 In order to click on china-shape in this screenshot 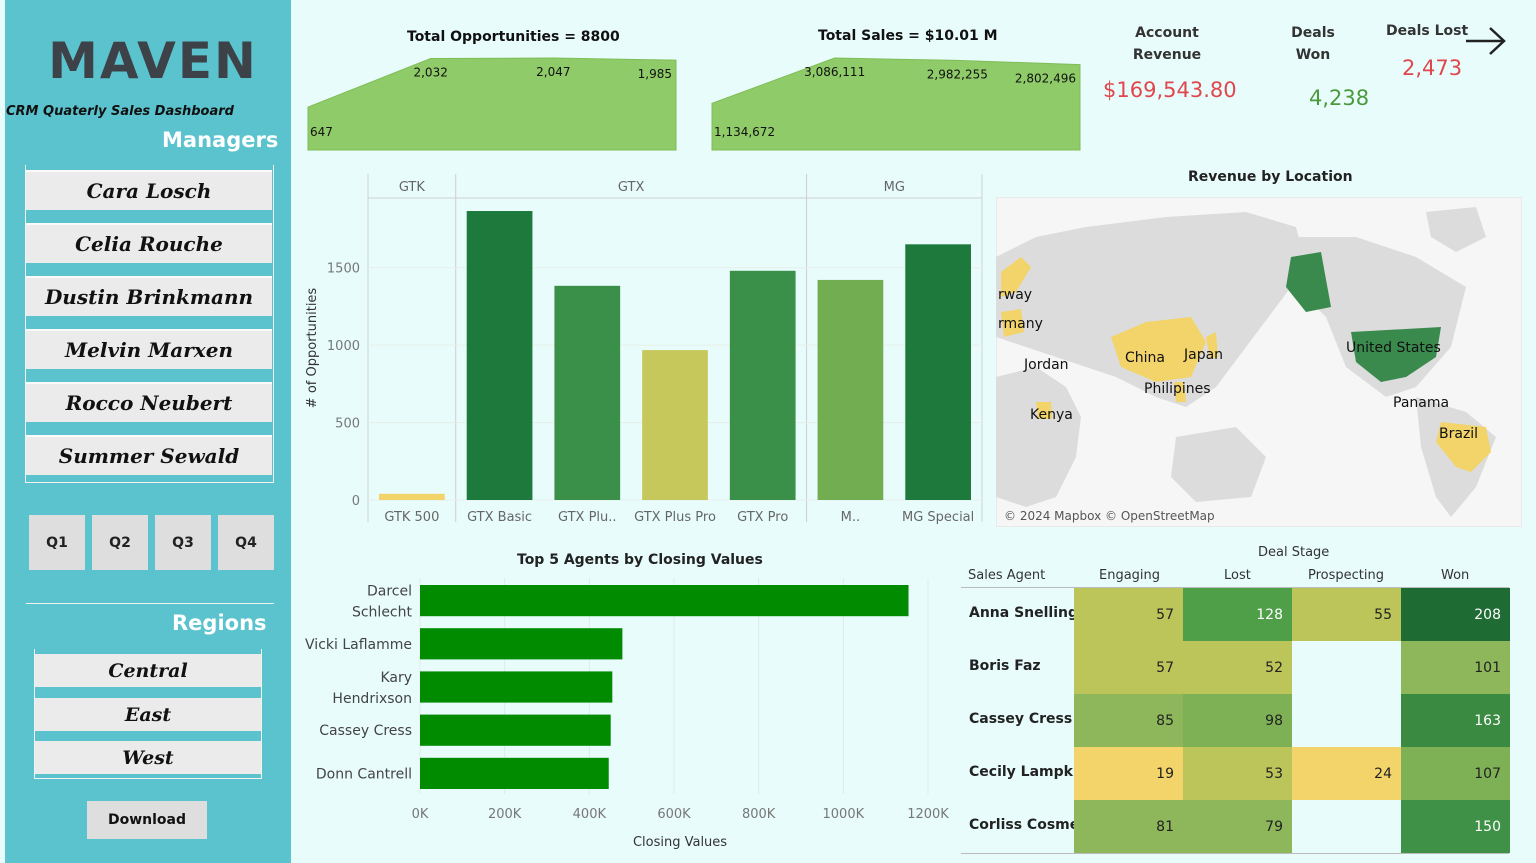, I will do `click(1158, 349)`.